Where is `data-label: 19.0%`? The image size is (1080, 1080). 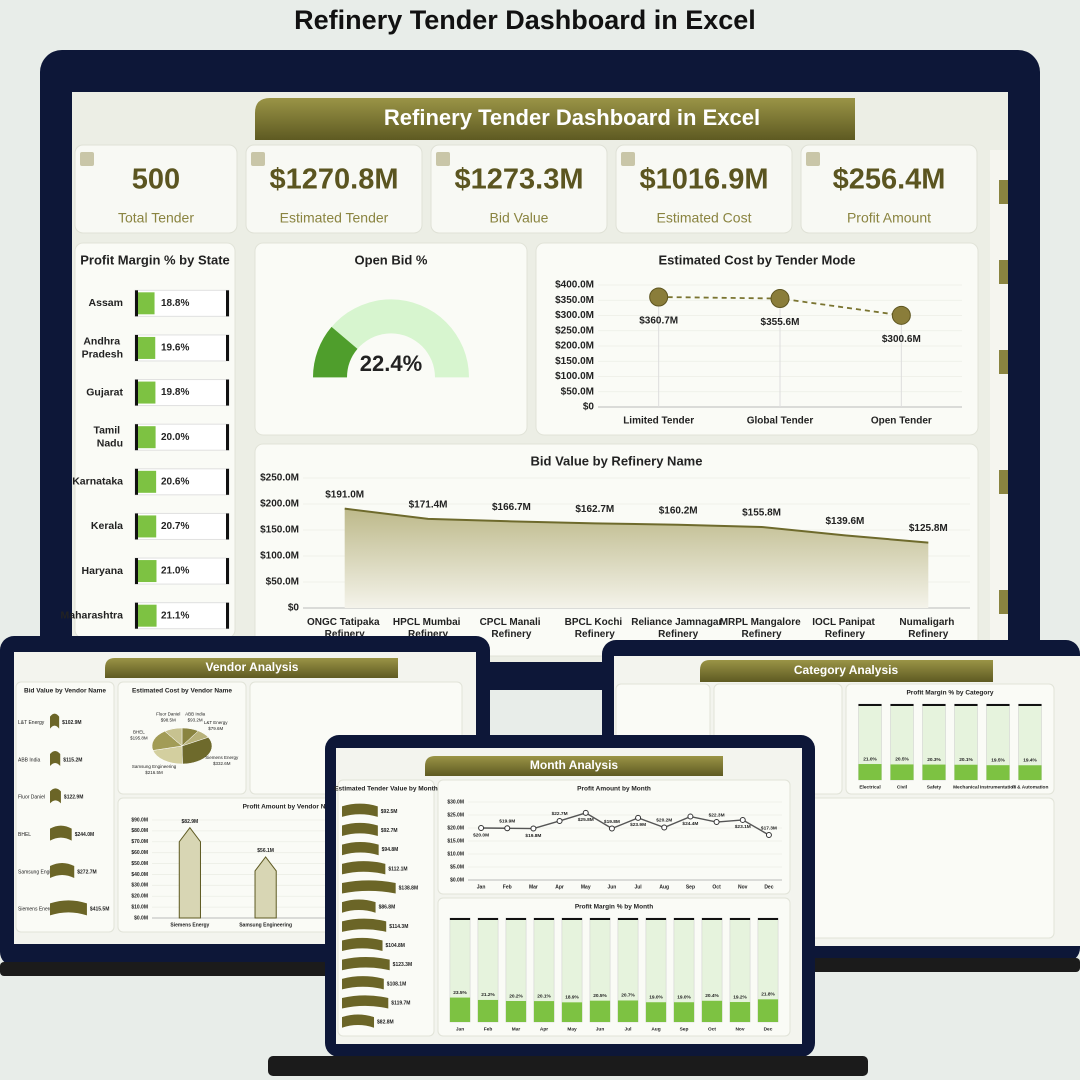
data-label: 19.0% is located at coordinates (684, 998).